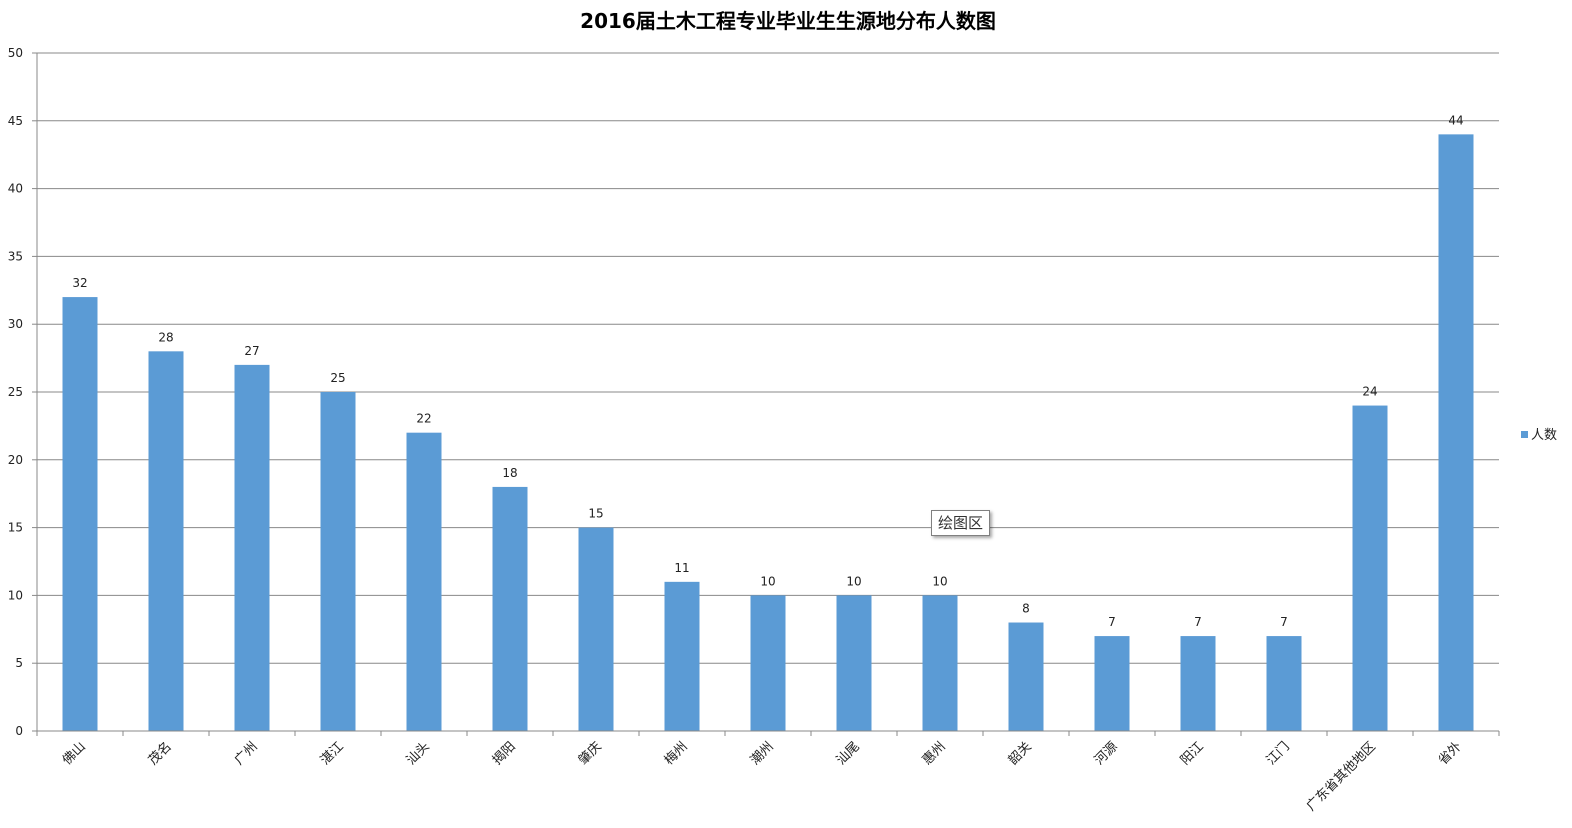 The width and height of the screenshot is (1572, 828). Describe the element at coordinates (424, 581) in the screenshot. I see `bar-汕头` at that location.